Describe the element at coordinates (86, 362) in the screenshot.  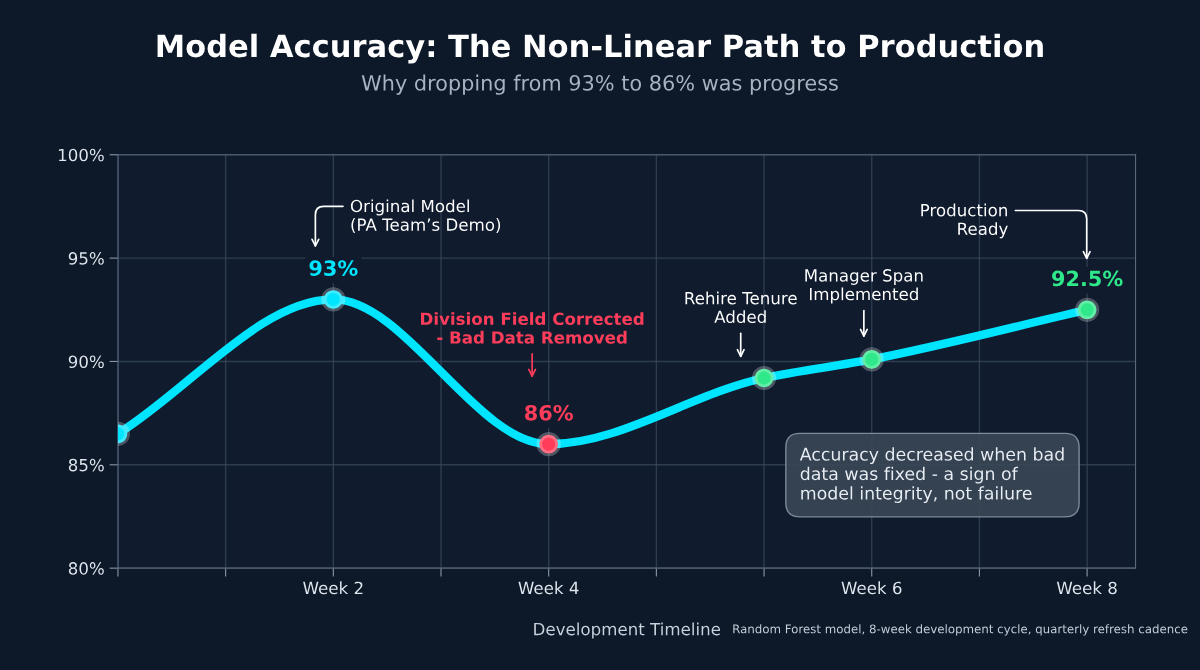
I see `y-tick-label: 90%` at that location.